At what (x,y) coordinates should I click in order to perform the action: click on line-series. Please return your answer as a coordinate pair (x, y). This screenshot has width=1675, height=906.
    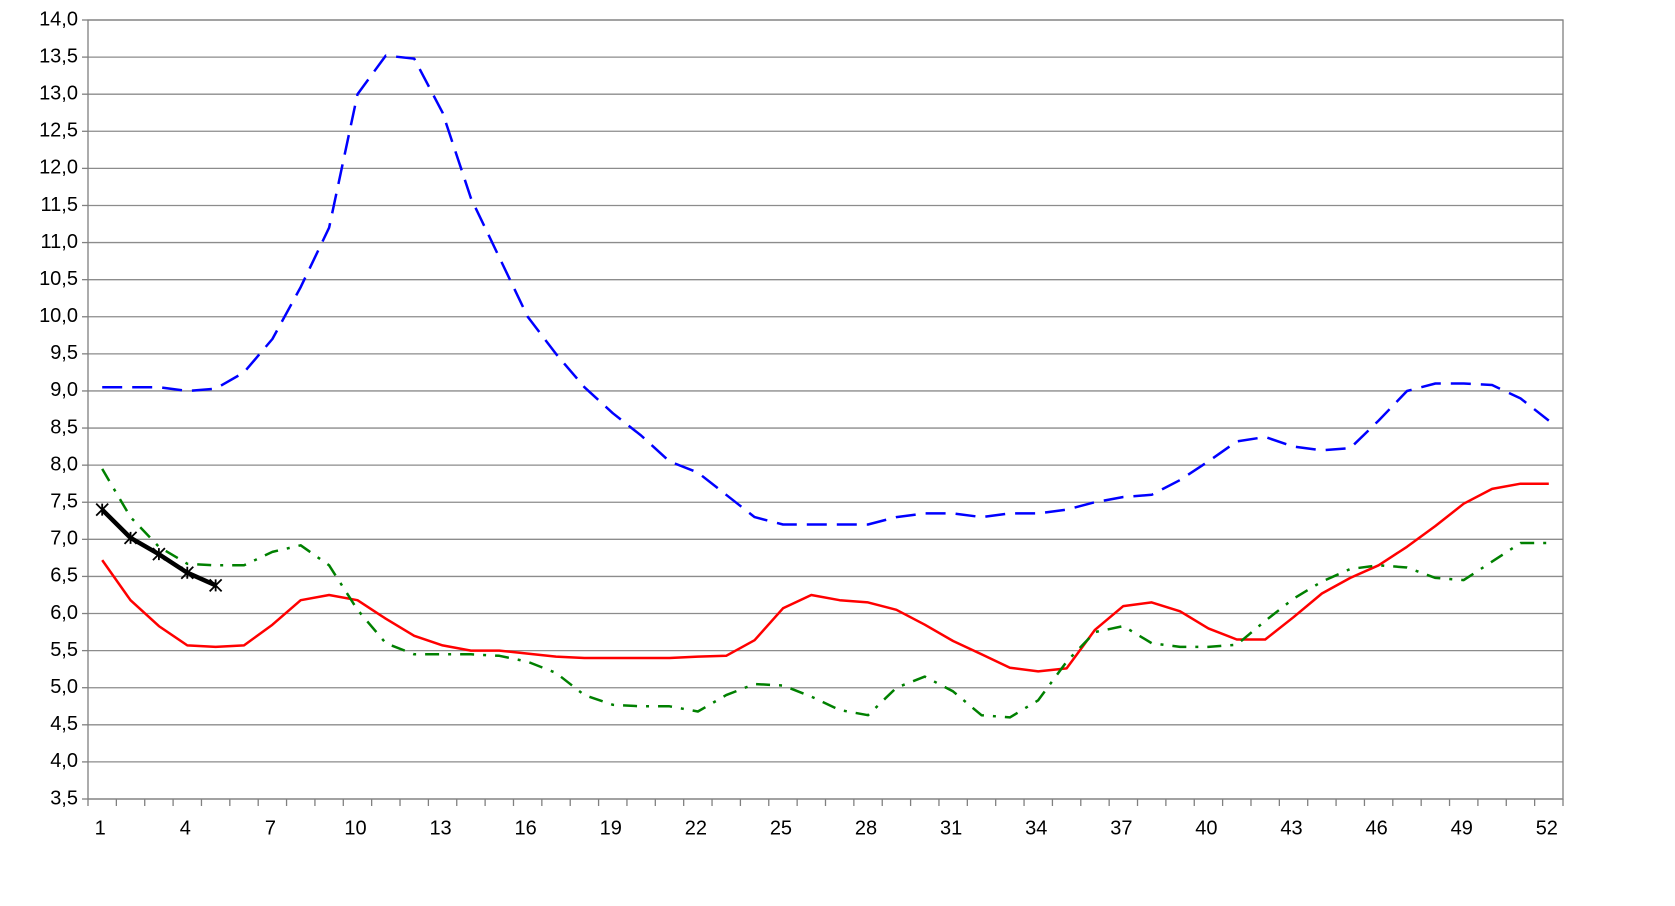
    Looking at the image, I should click on (158, 548).